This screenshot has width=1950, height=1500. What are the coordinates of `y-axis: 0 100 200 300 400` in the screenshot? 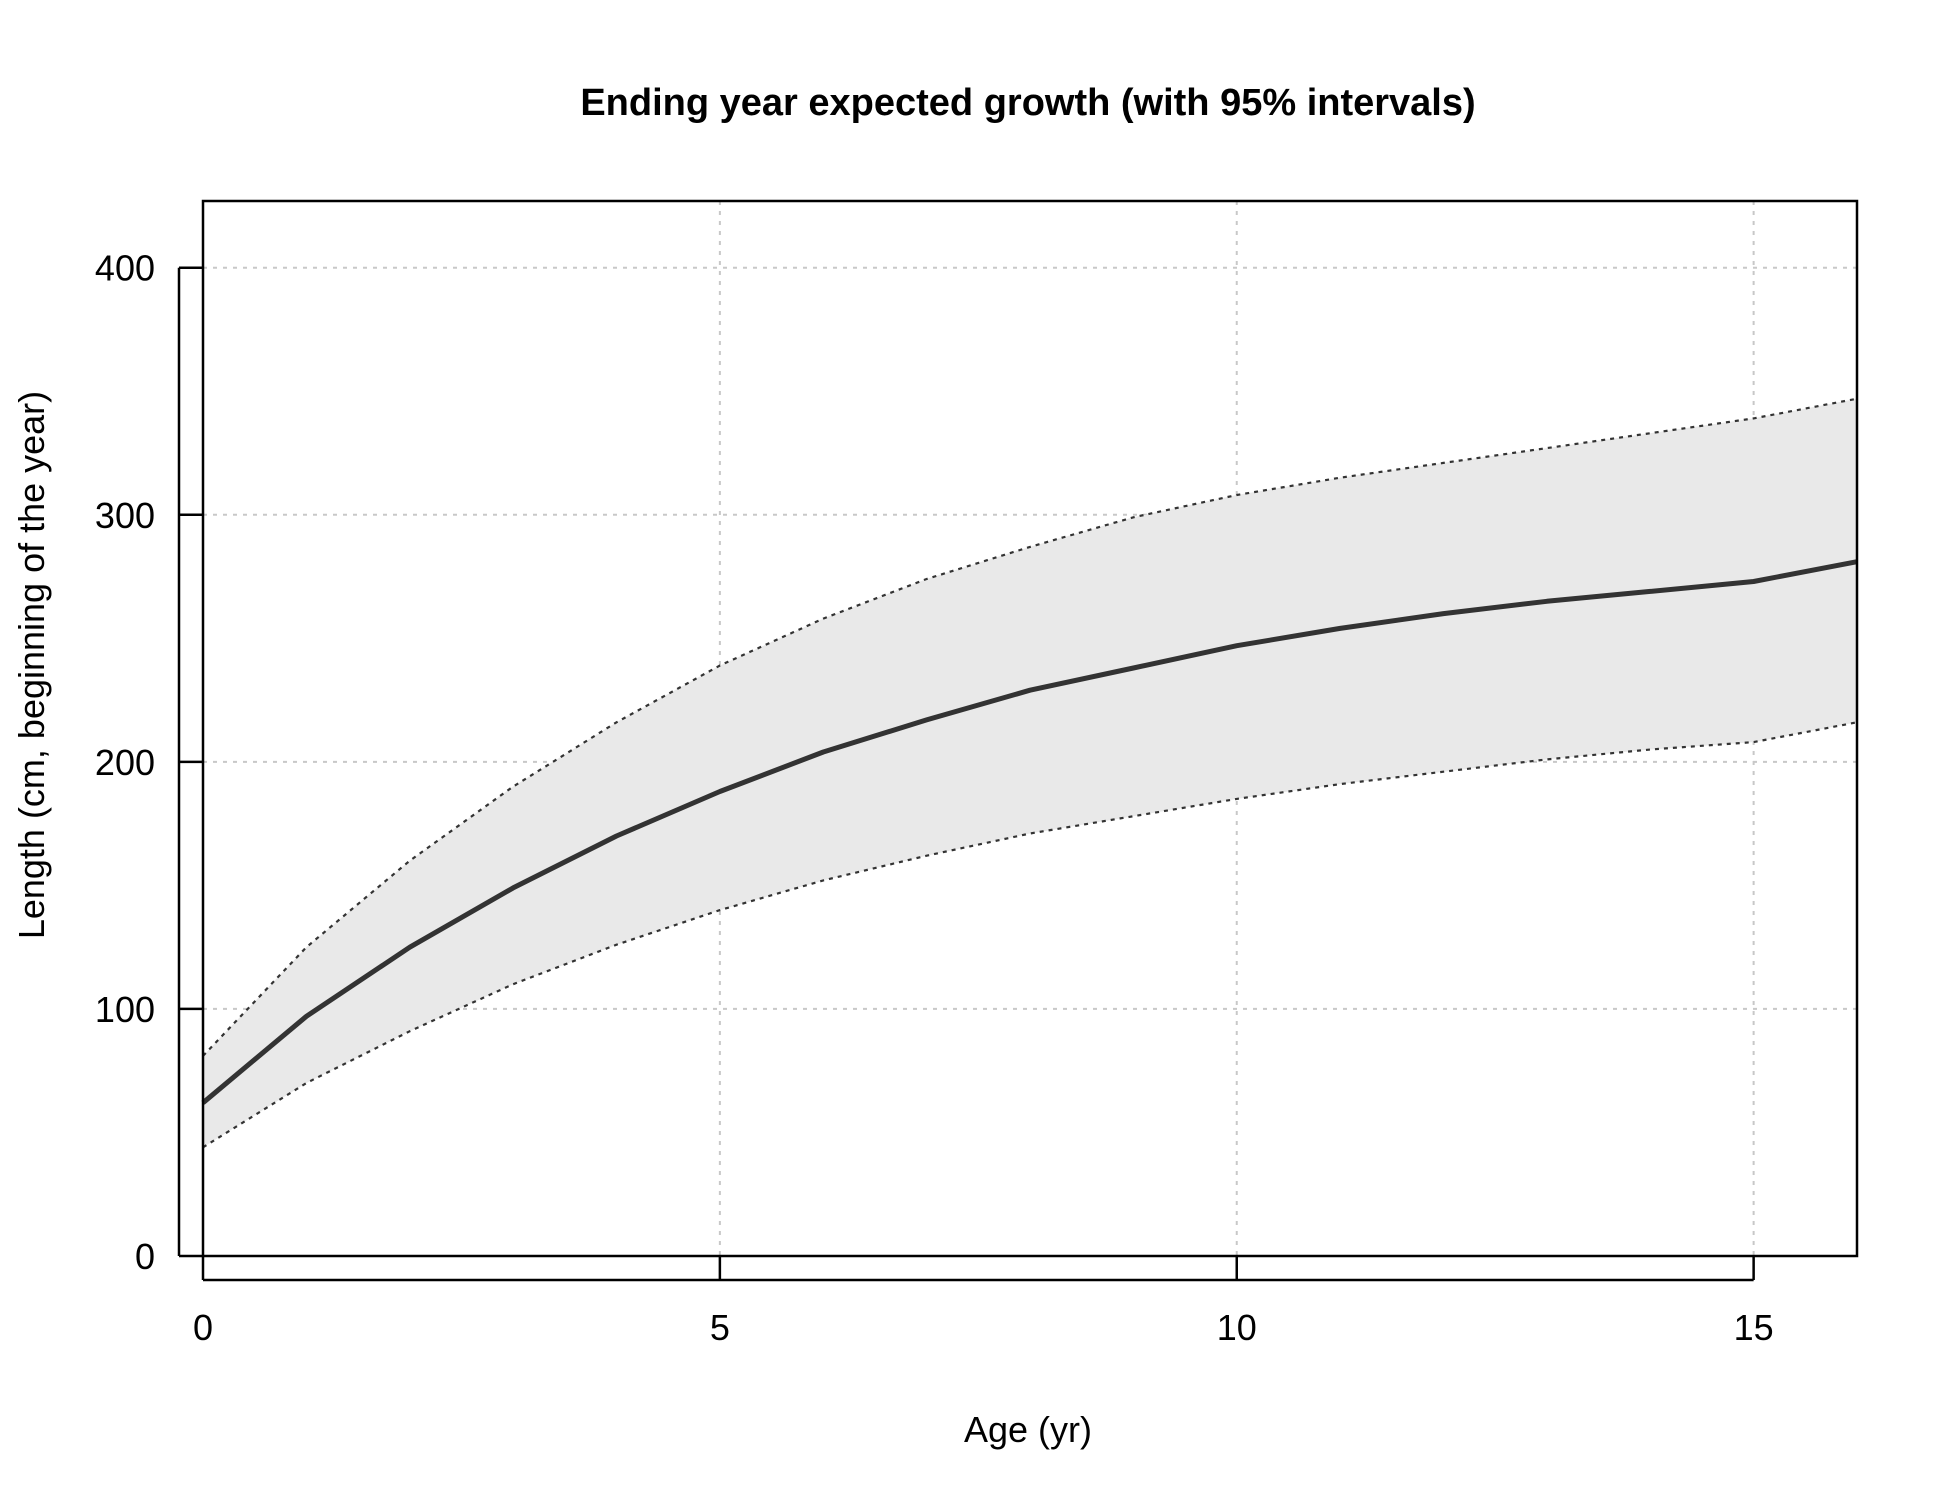 It's located at (149, 762).